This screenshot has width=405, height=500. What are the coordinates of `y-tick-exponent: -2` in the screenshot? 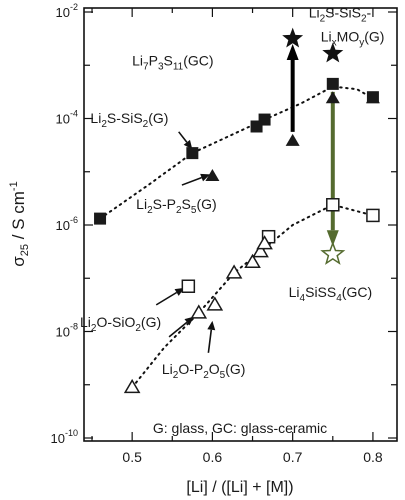 It's located at (74, 7).